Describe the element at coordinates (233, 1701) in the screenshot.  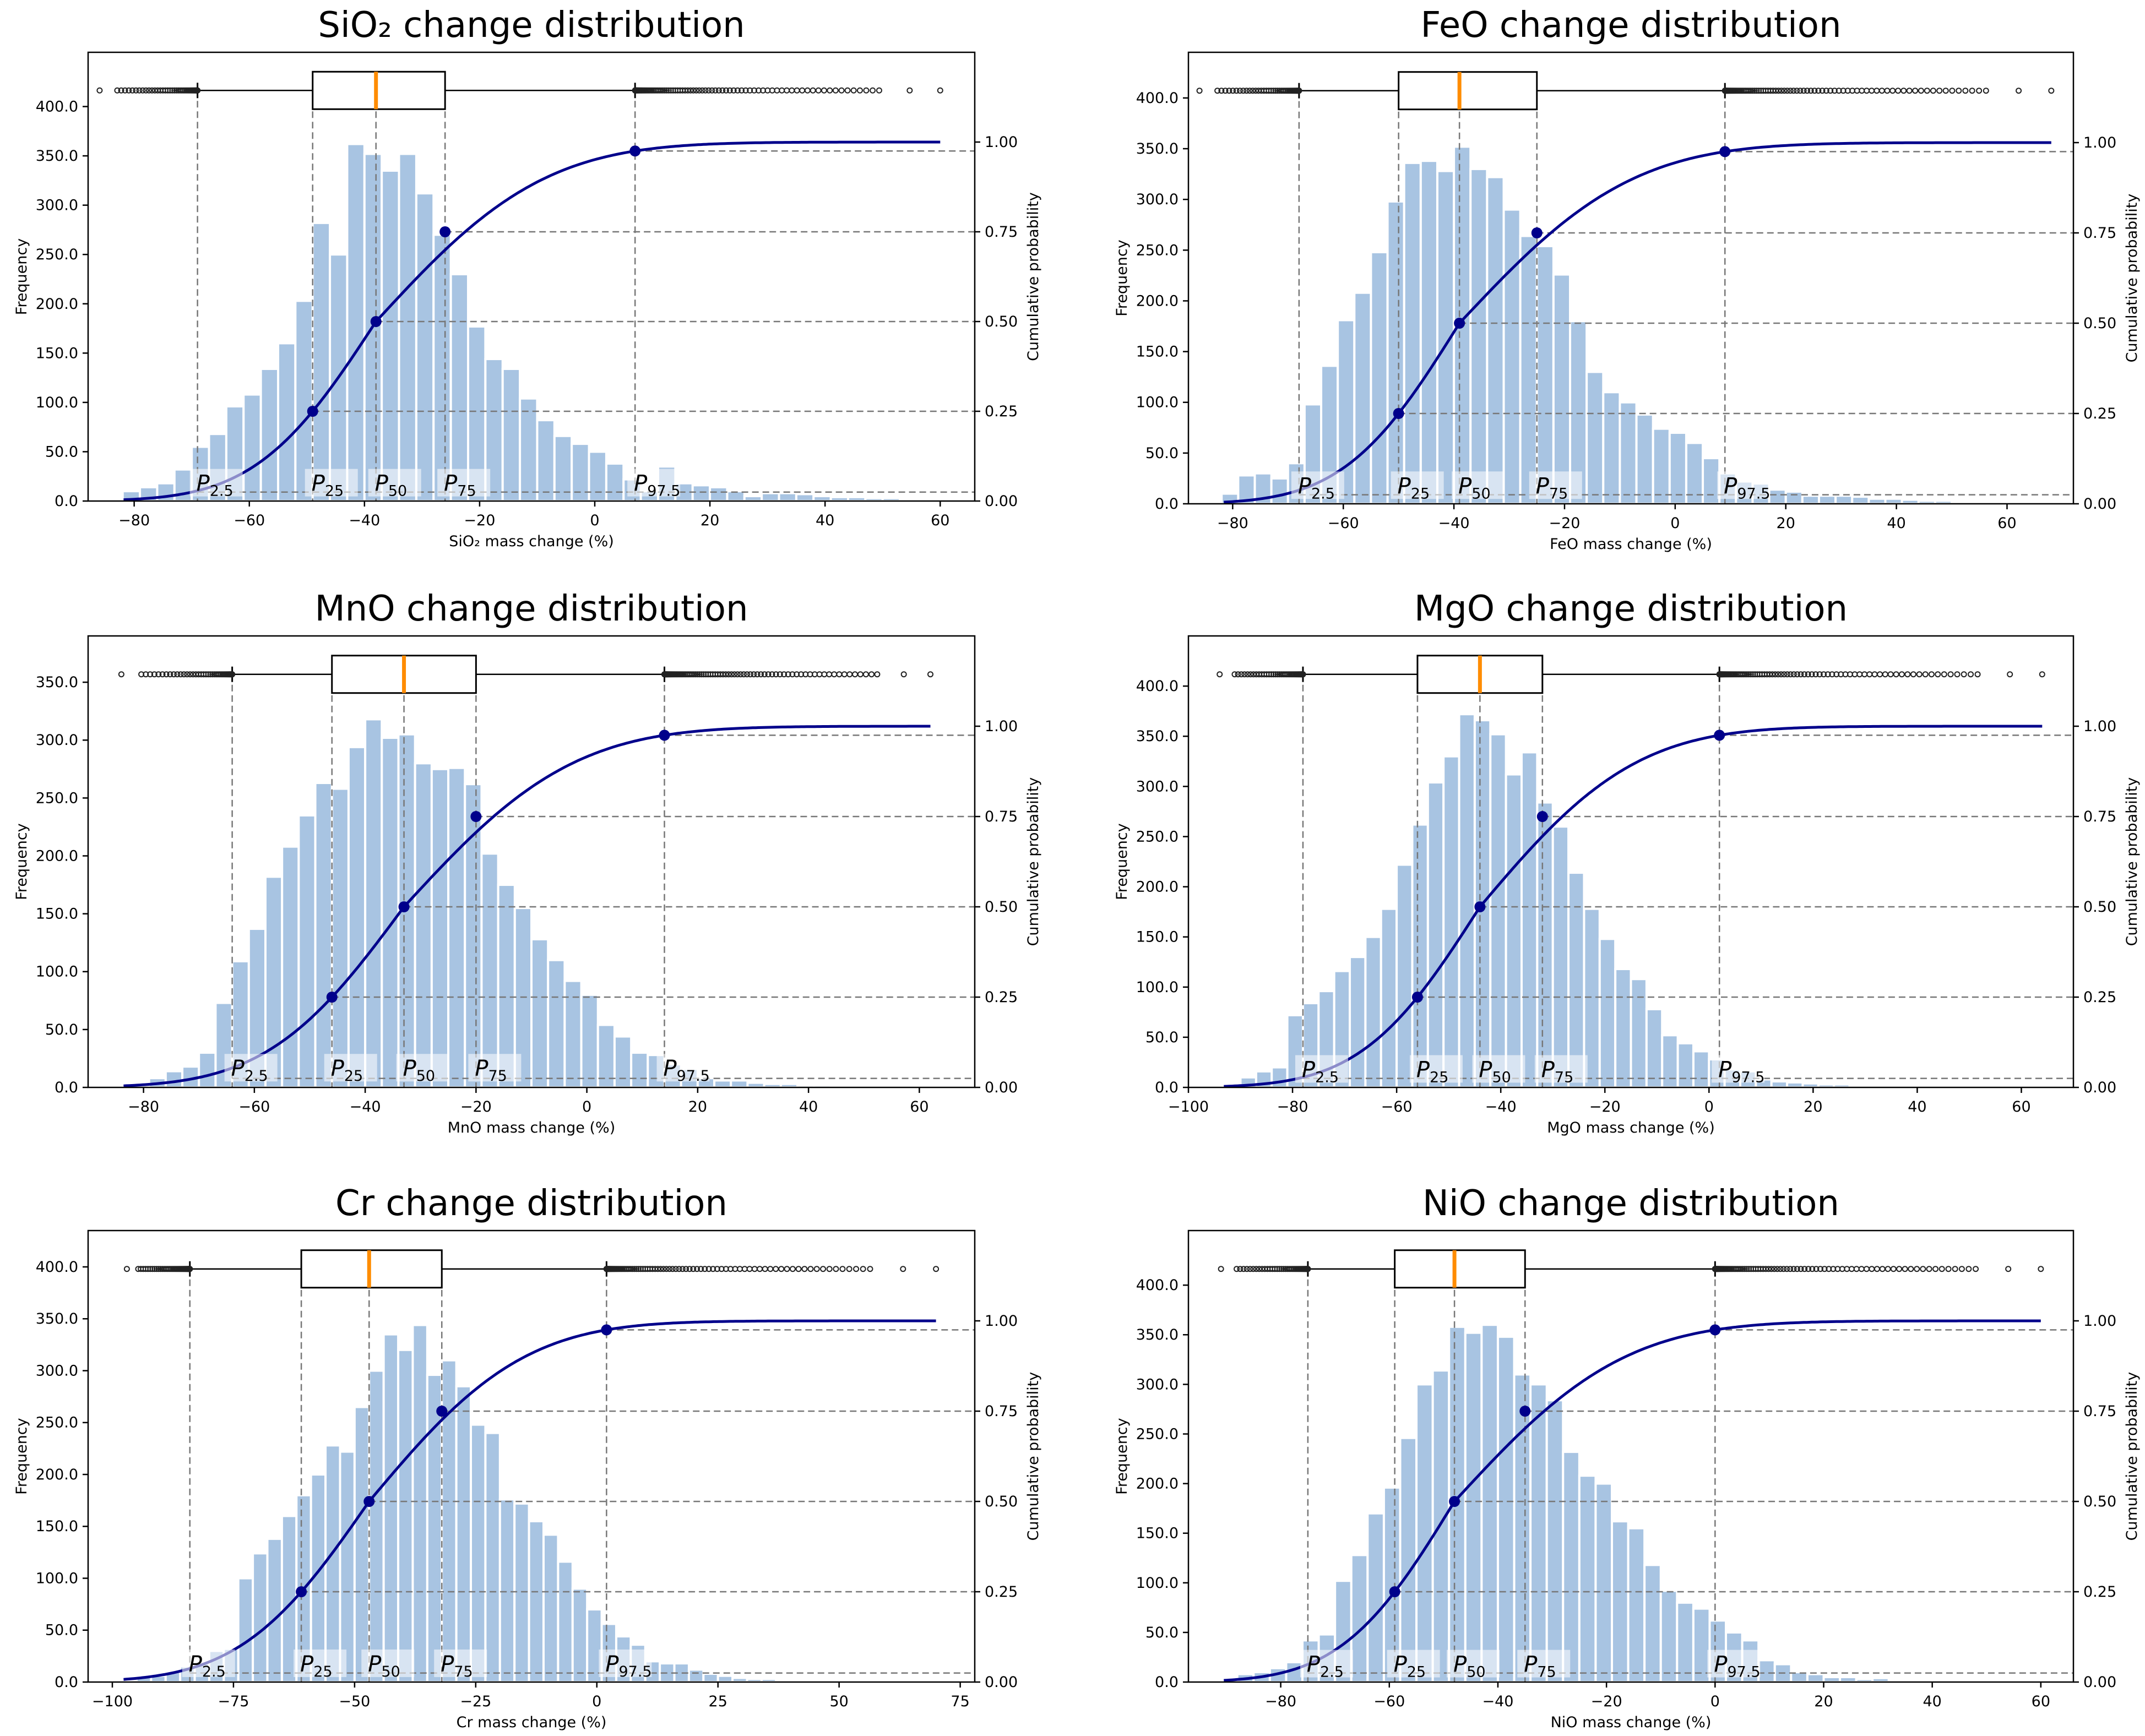
I see `x-tick-label: −75` at that location.